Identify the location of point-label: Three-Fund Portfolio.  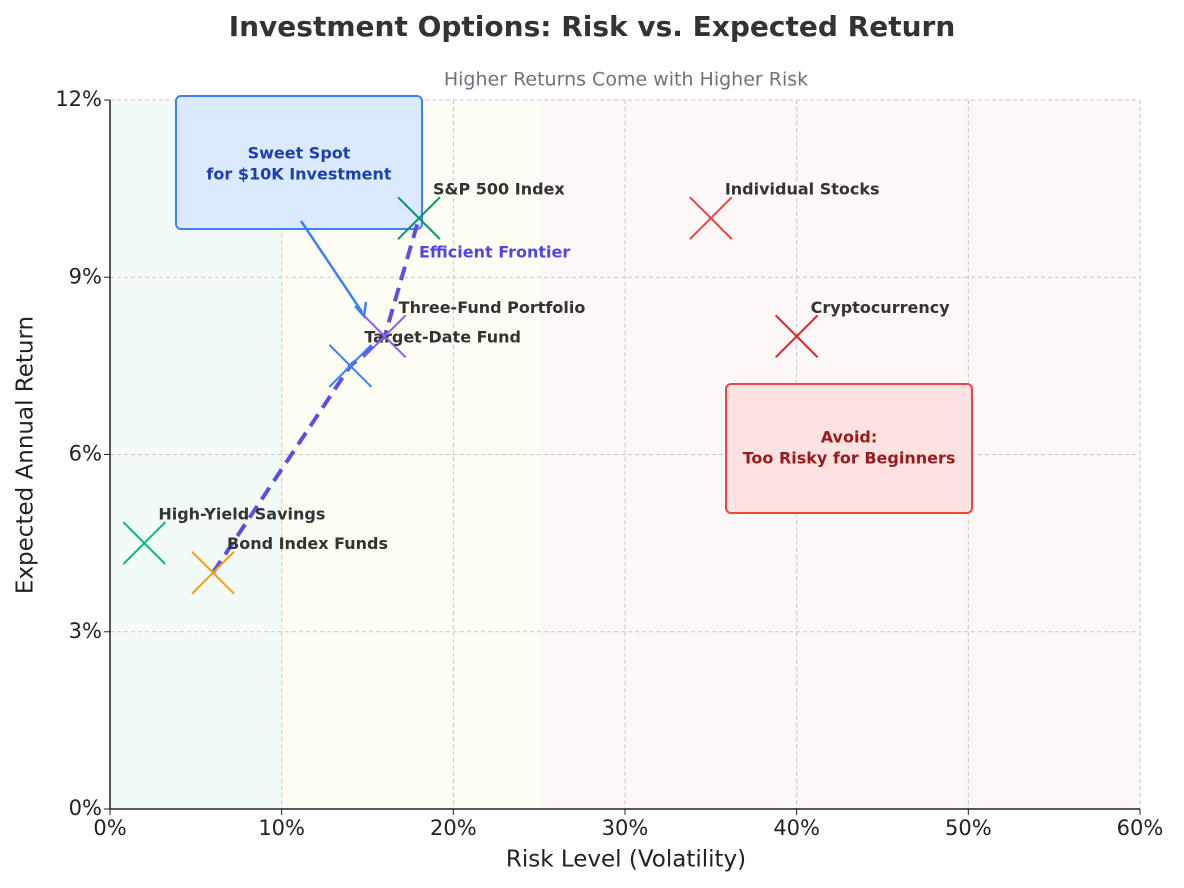
(492, 307).